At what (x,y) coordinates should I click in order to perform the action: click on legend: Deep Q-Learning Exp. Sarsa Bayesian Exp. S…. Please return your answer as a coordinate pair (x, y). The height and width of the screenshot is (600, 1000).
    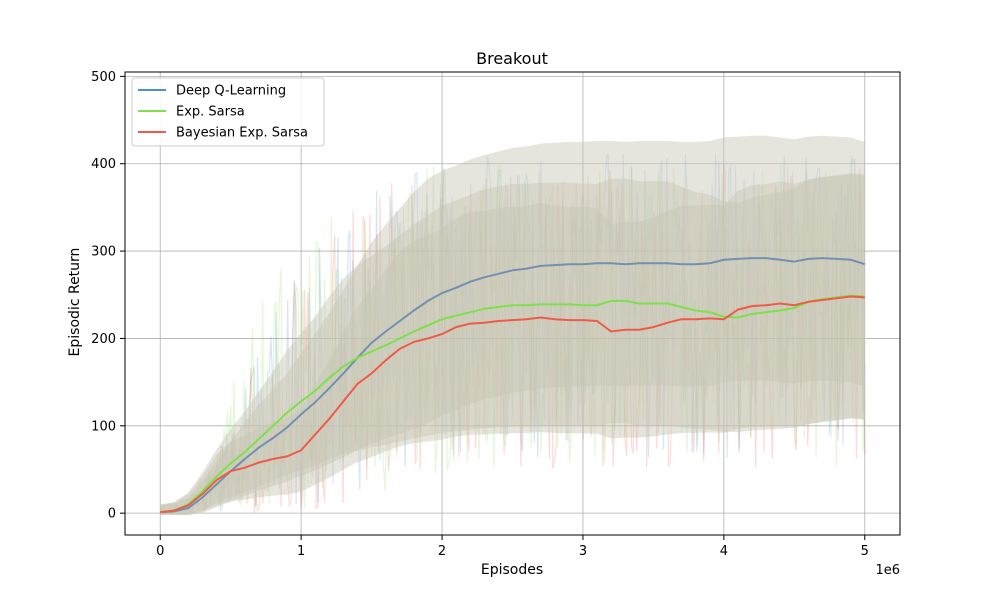
    Looking at the image, I should click on (228, 112).